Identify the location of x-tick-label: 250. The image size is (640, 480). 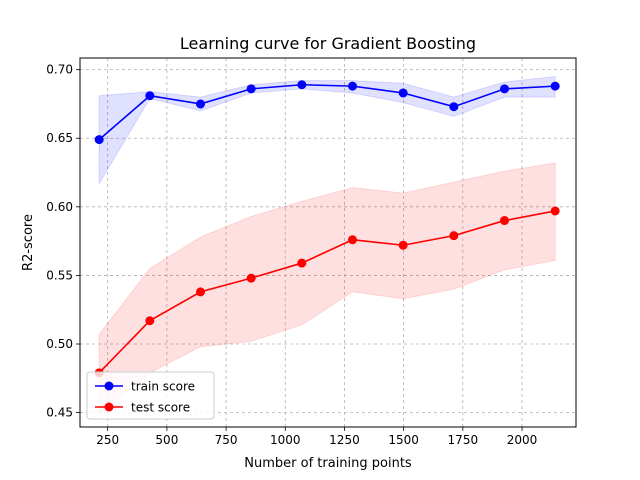
(107, 440).